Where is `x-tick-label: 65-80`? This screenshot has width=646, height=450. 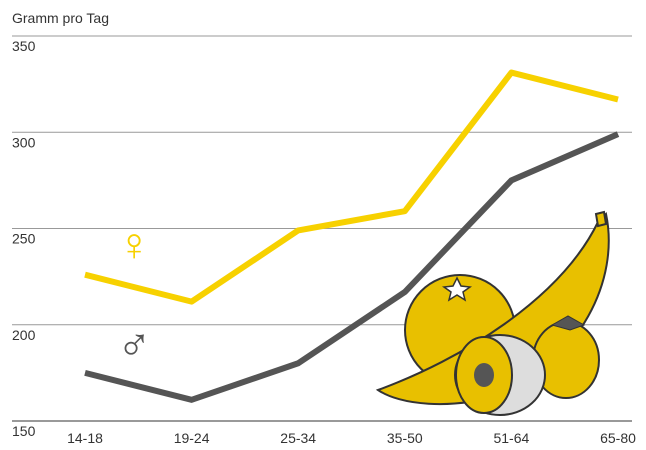
x-tick-label: 65-80 is located at coordinates (618, 438).